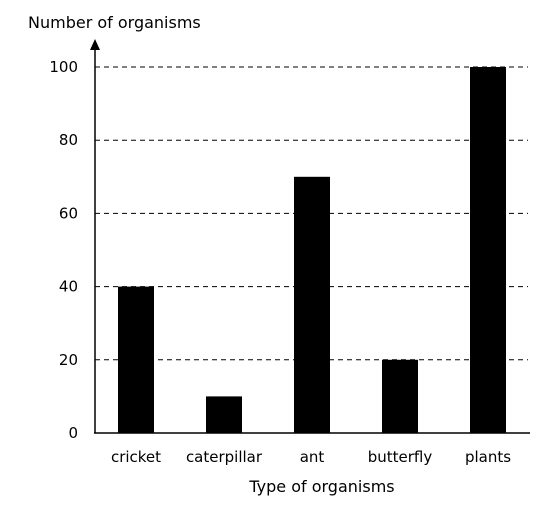  Describe the element at coordinates (136, 359) in the screenshot. I see `bar-cricket` at that location.